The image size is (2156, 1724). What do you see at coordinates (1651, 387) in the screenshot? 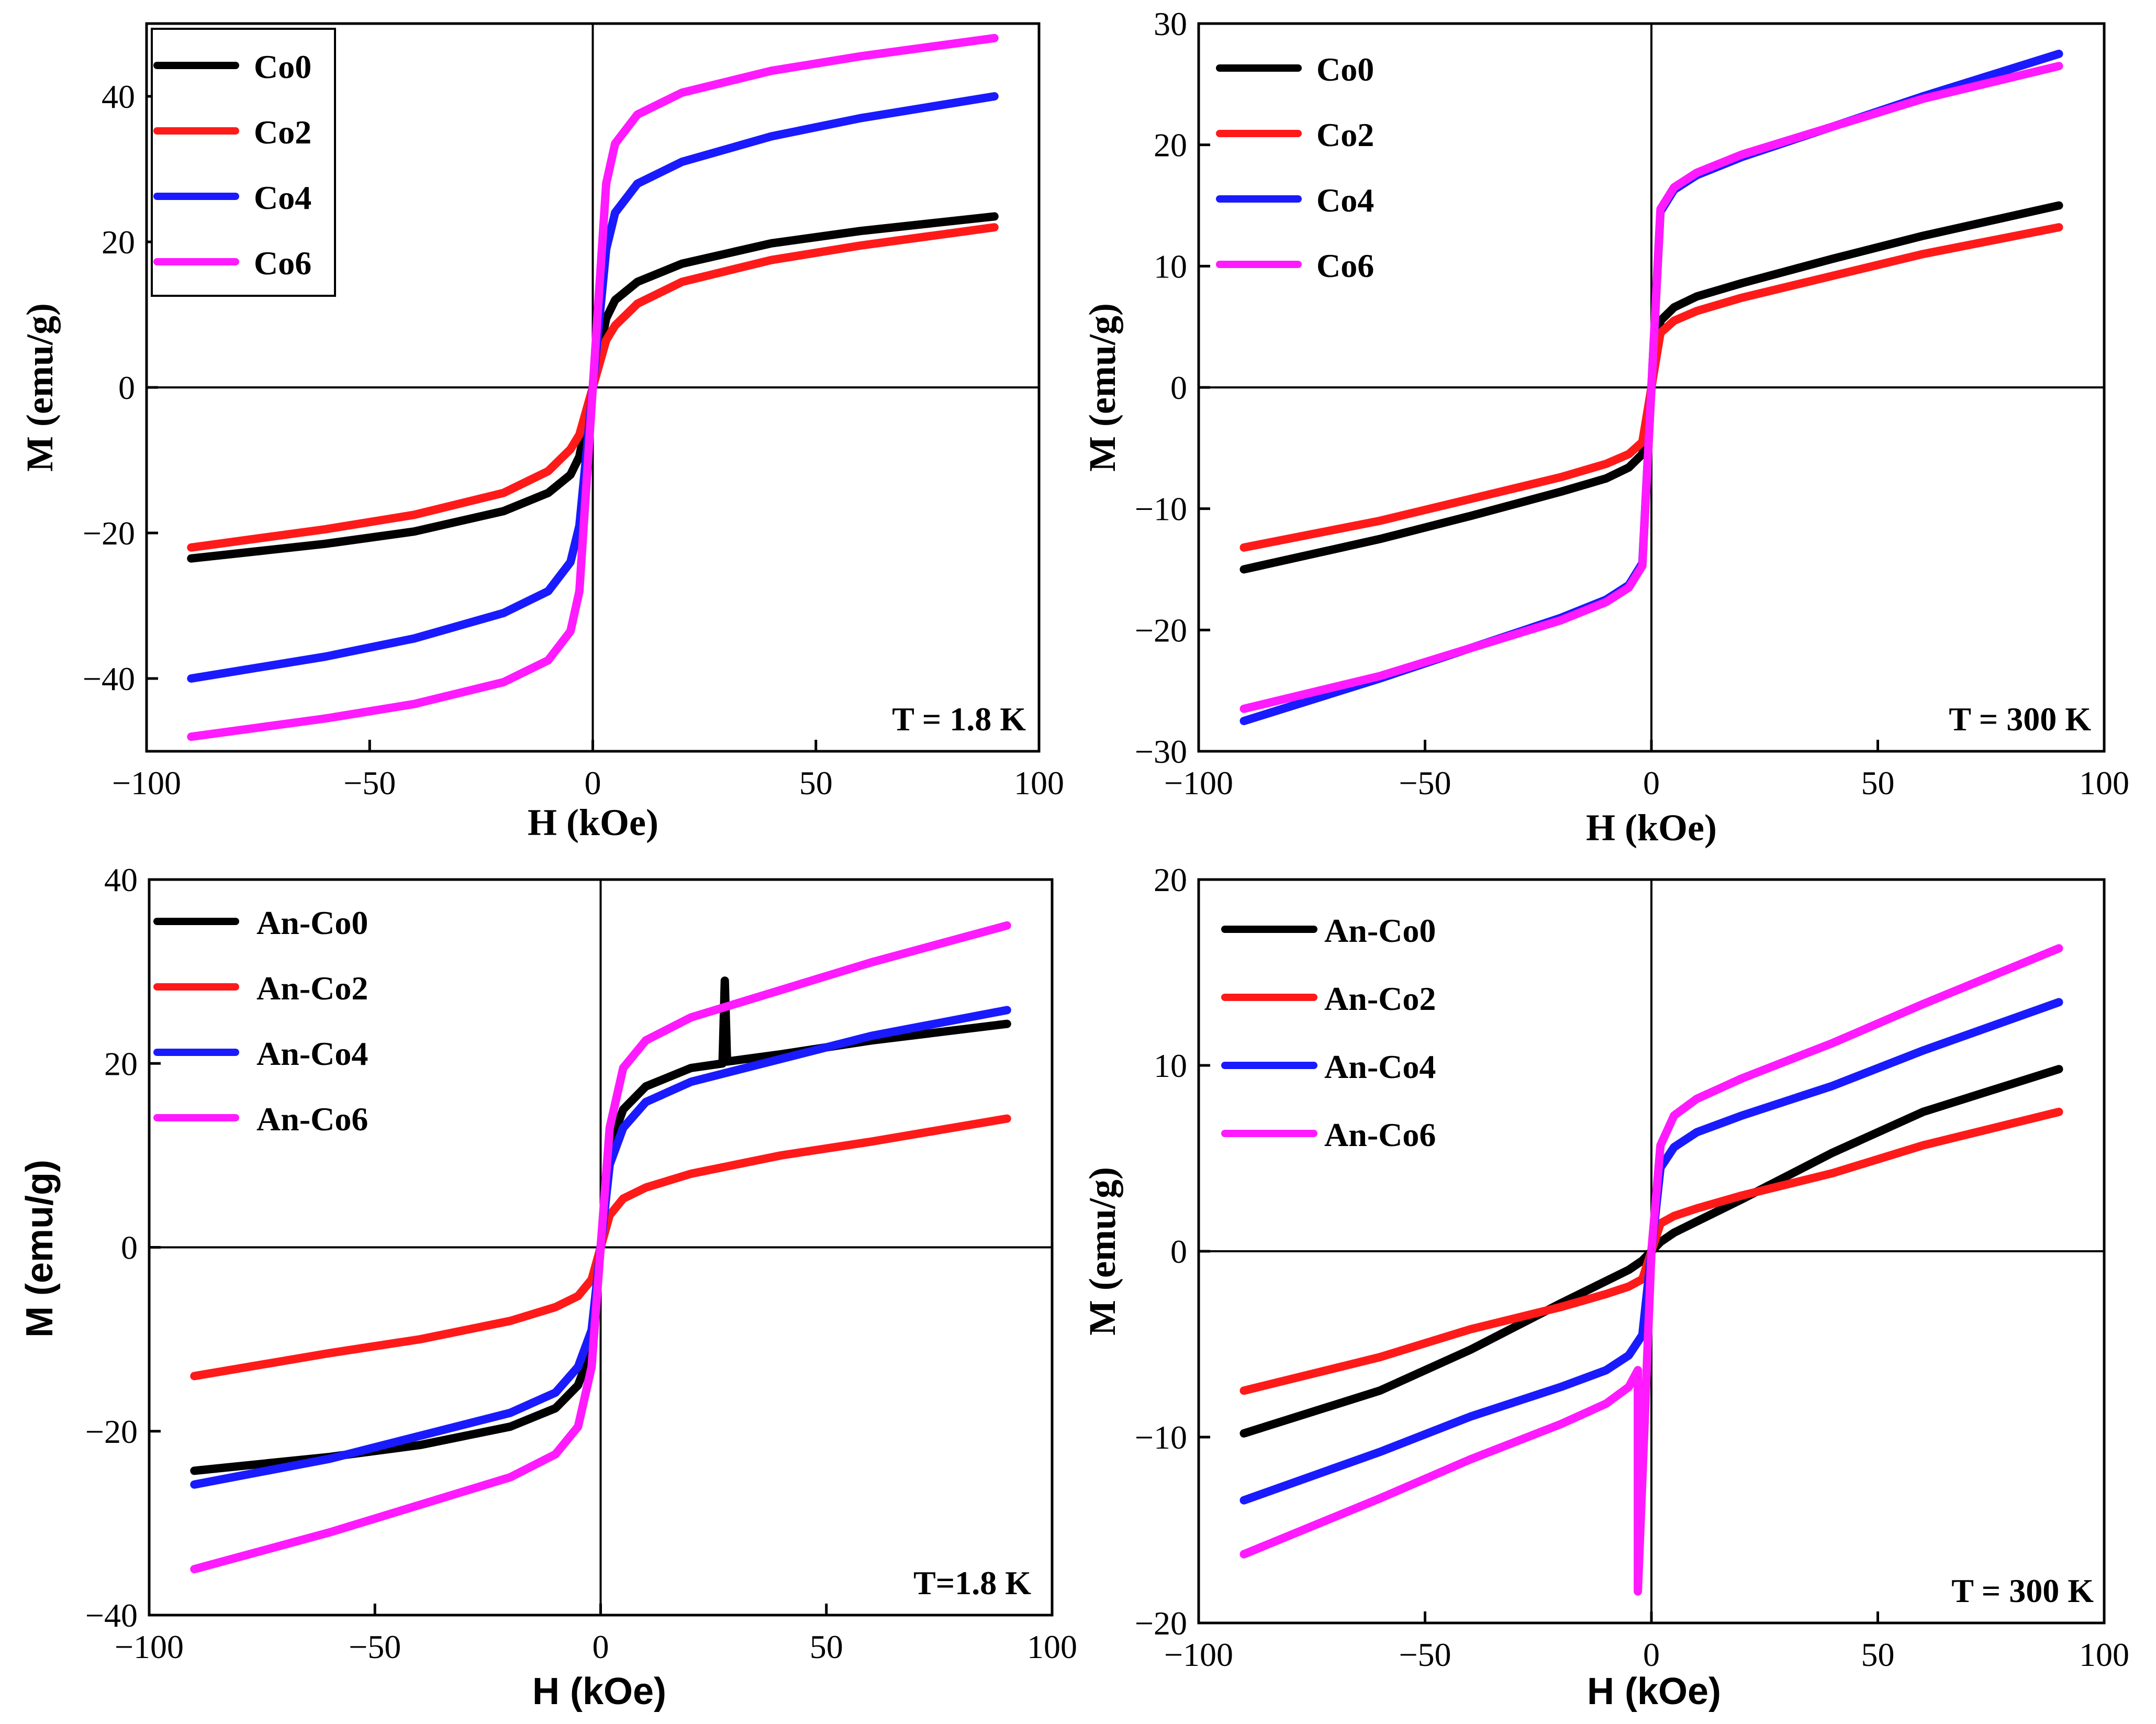
I see `series-line-co6` at bounding box center [1651, 387].